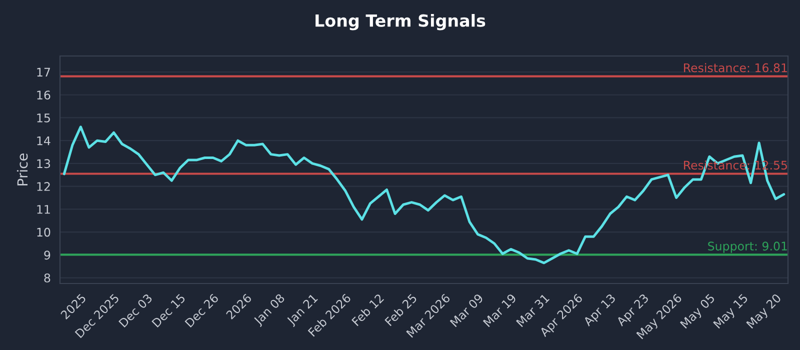 The height and width of the screenshot is (350, 800). I want to click on x-tick-label: Feb 12, so click(367, 309).